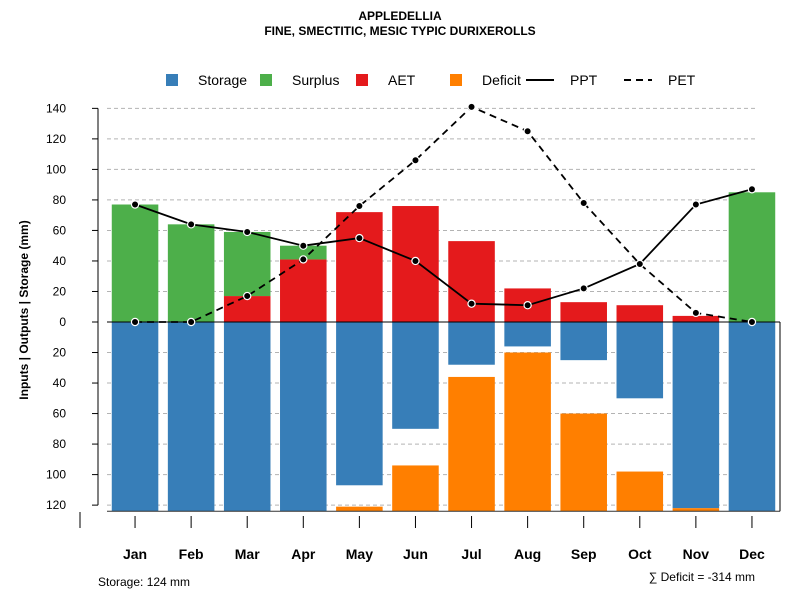  Describe the element at coordinates (431, 80) in the screenshot. I see `legend: Storage Surplus AET Deficit PPT PET` at that location.